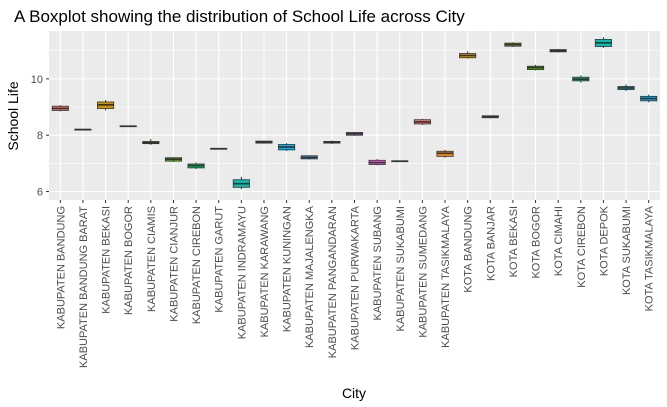 The width and height of the screenshot is (667, 407). Describe the element at coordinates (537, 242) in the screenshot. I see `x-tick-label: KOTA BOGOR` at that location.